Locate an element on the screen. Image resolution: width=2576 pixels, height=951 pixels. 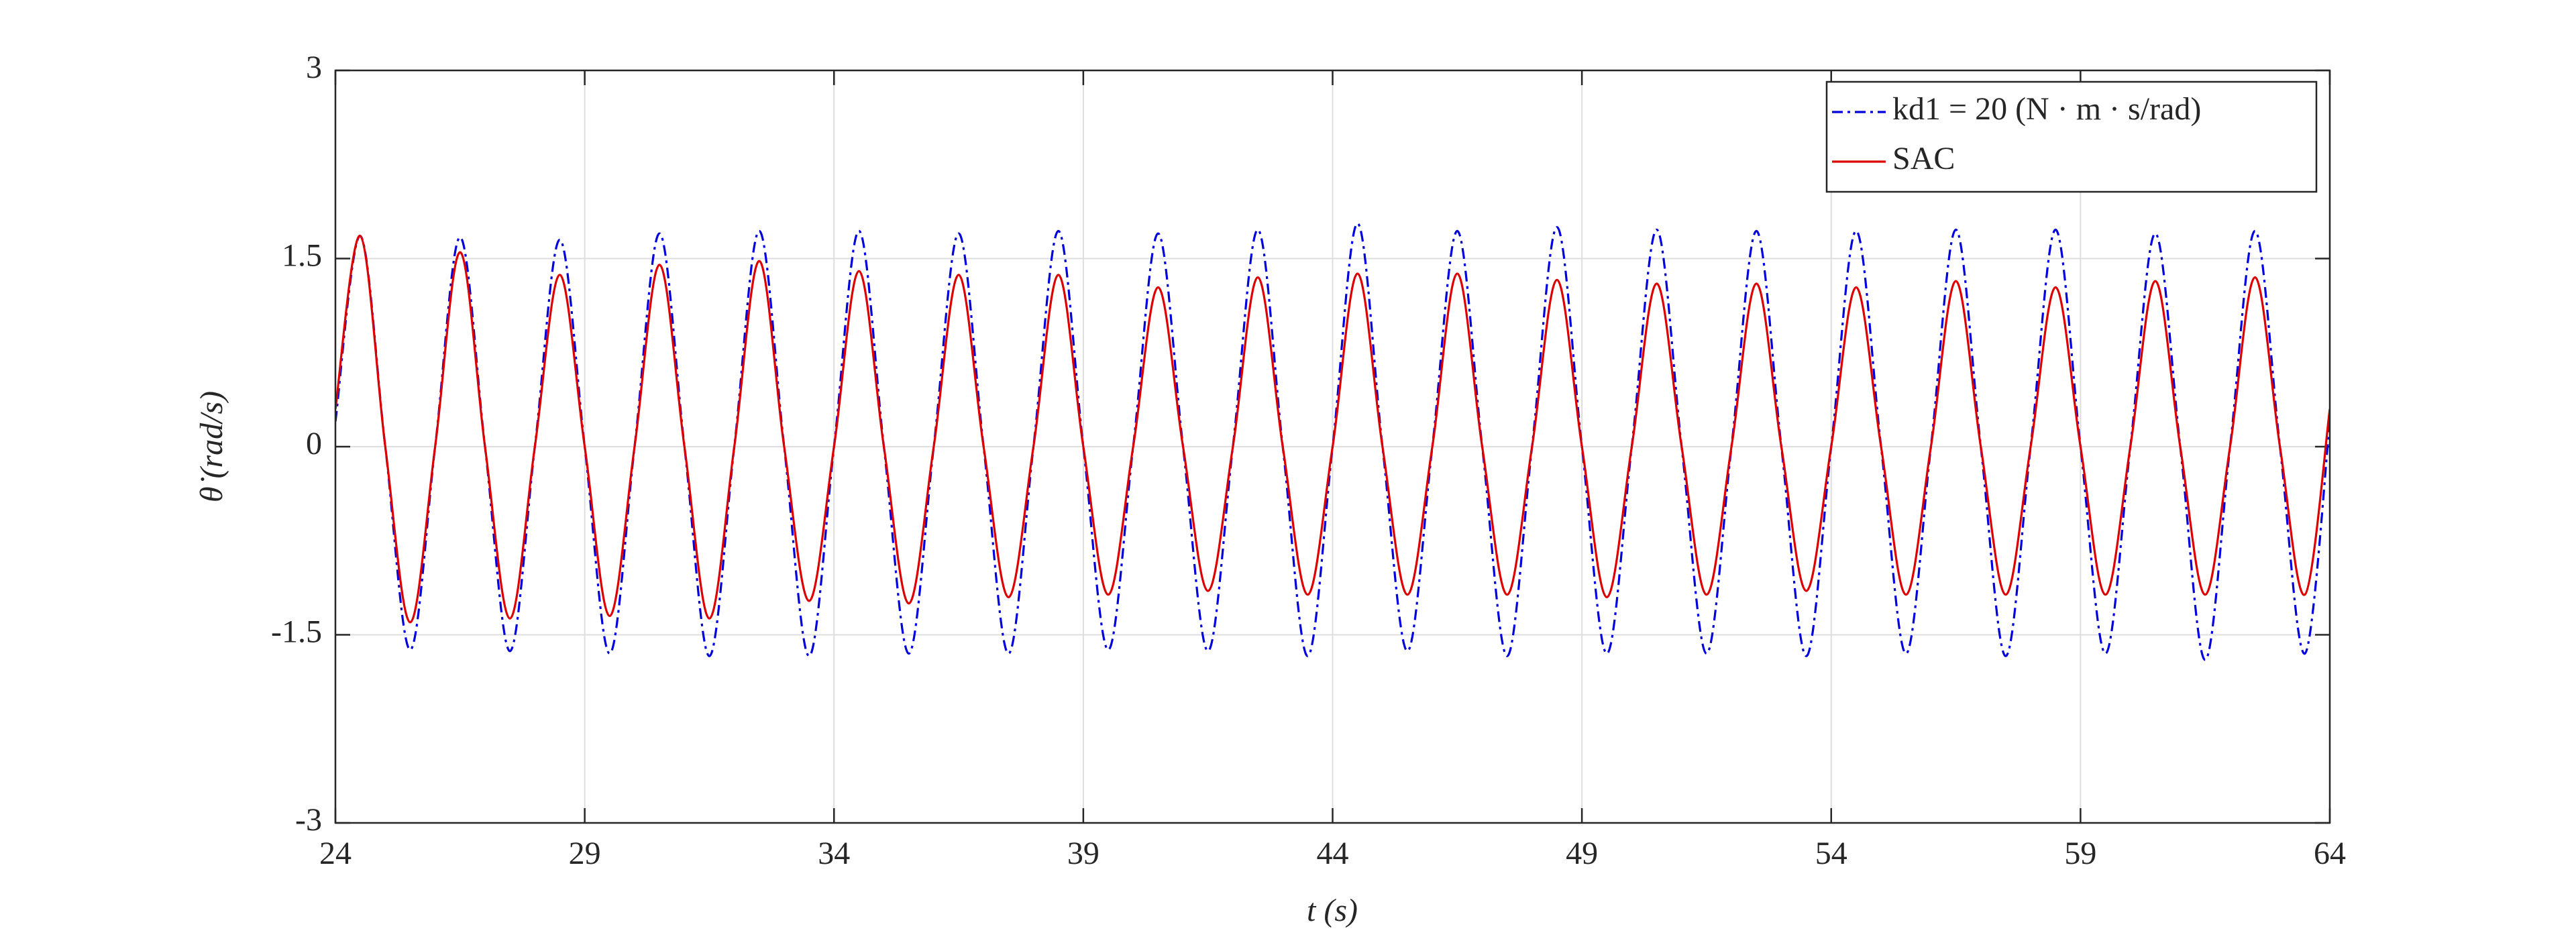
x-tick-label: 29 is located at coordinates (585, 853).